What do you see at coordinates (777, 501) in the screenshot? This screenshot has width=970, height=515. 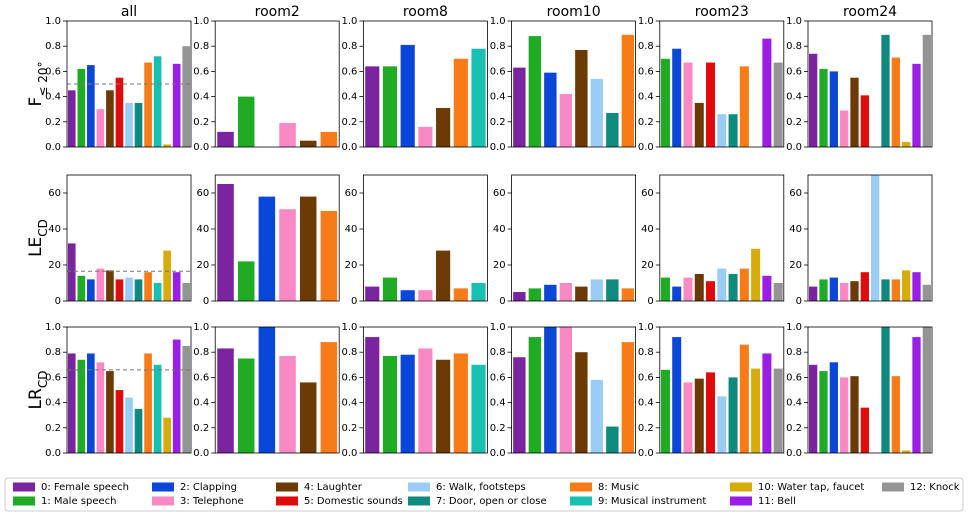 I see `legend-label: 11: Bell` at bounding box center [777, 501].